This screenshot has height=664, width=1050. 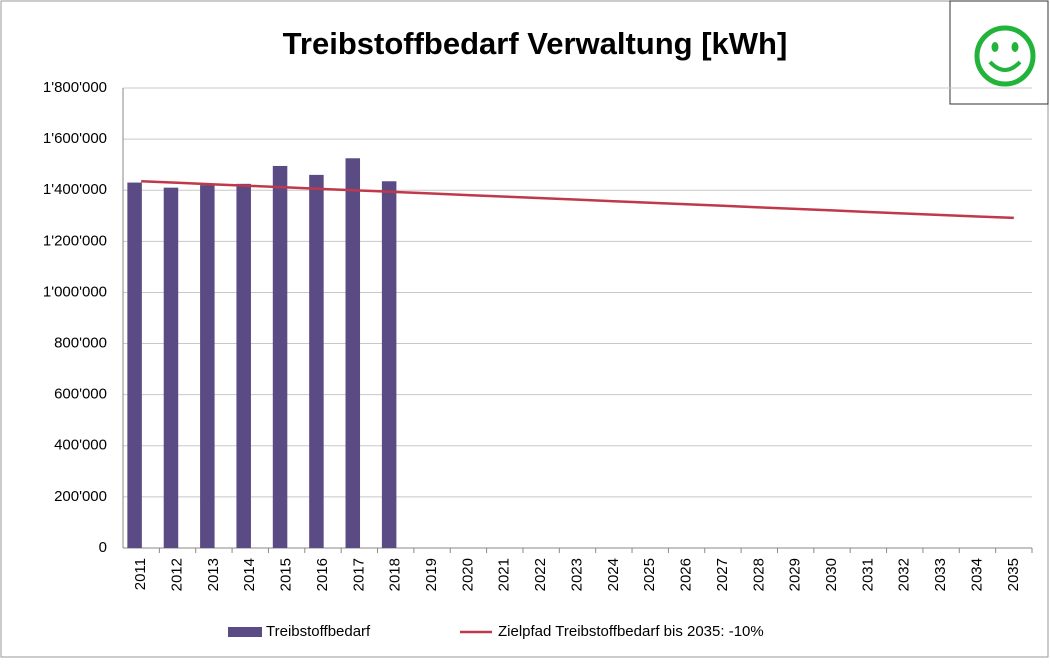 I want to click on legend-swatch, so click(x=245, y=632).